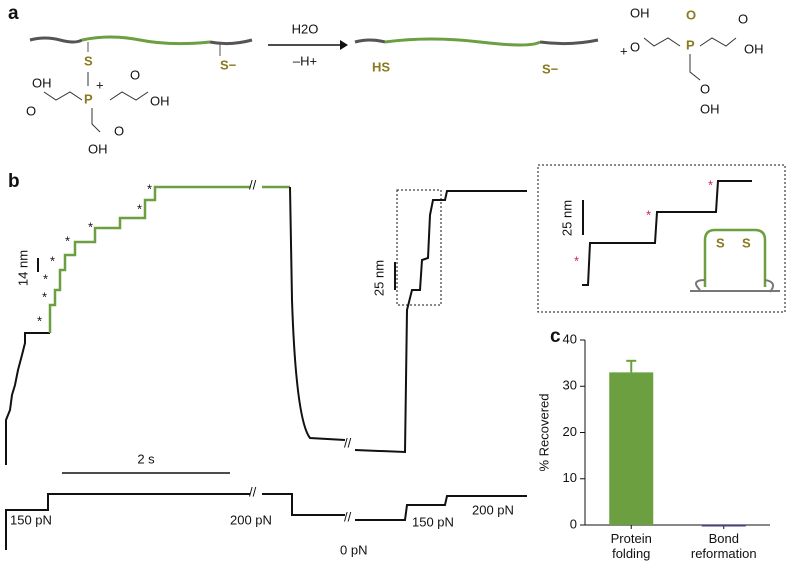 The width and height of the screenshot is (788, 567). What do you see at coordinates (570, 385) in the screenshot?
I see `y-tick-label: 30` at bounding box center [570, 385].